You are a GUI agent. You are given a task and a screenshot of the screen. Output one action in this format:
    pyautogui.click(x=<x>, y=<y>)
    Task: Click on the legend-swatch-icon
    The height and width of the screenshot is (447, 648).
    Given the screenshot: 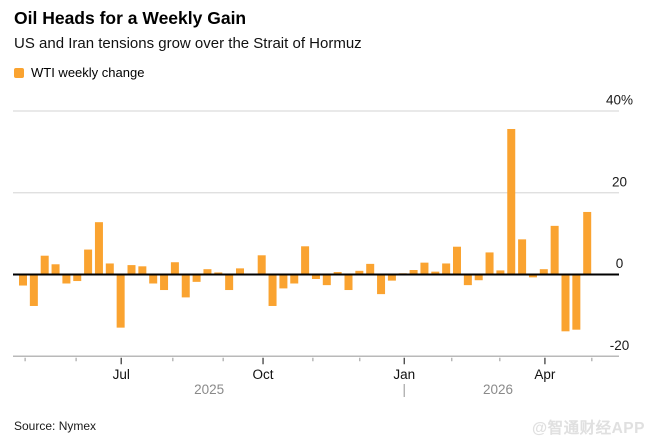 What is the action you would take?
    pyautogui.click(x=19, y=72)
    